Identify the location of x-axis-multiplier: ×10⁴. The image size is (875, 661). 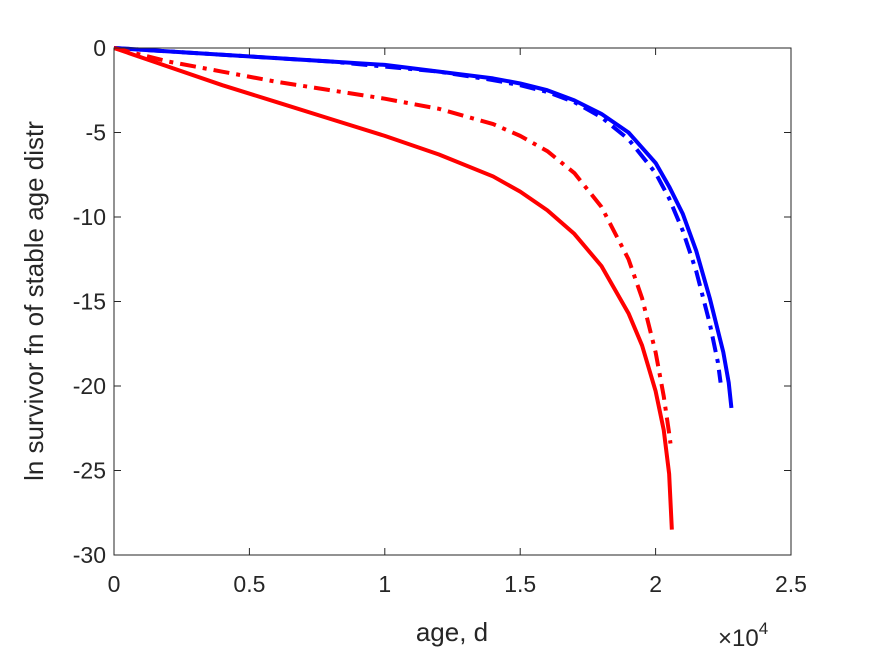
(743, 635).